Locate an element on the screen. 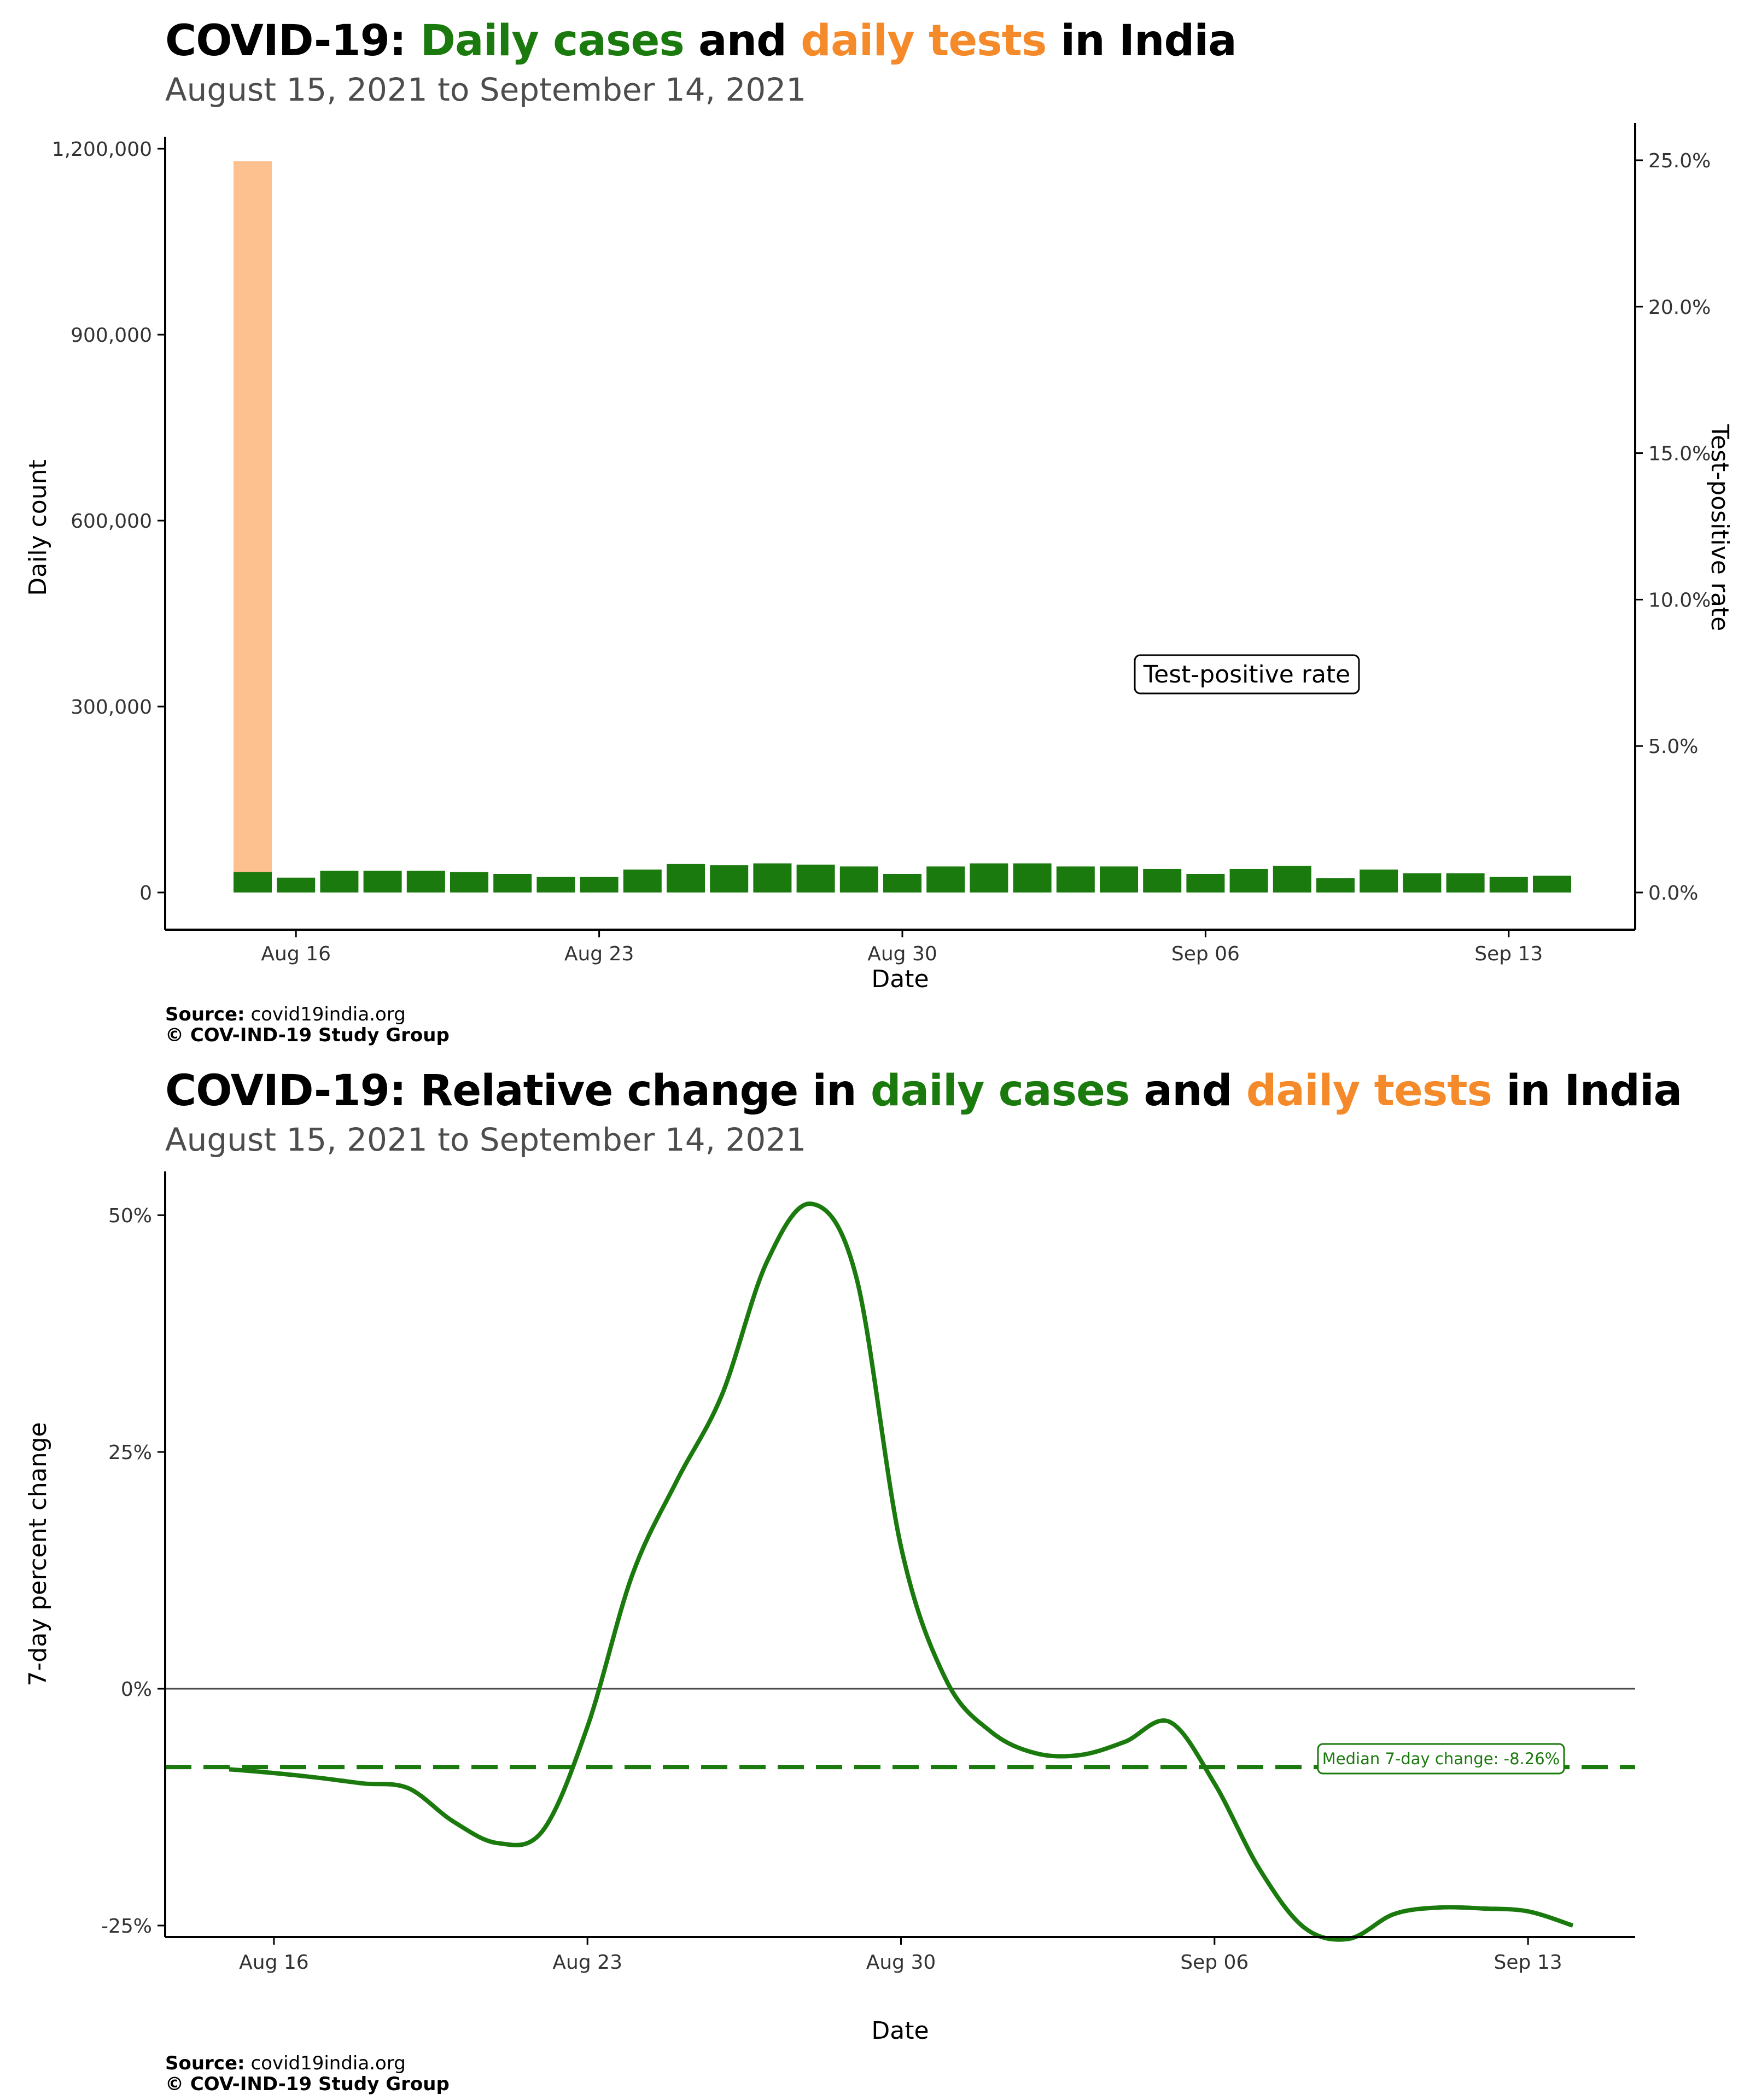 This screenshot has width=1750, height=2100. y-tick-label: 50% is located at coordinates (130, 1216).